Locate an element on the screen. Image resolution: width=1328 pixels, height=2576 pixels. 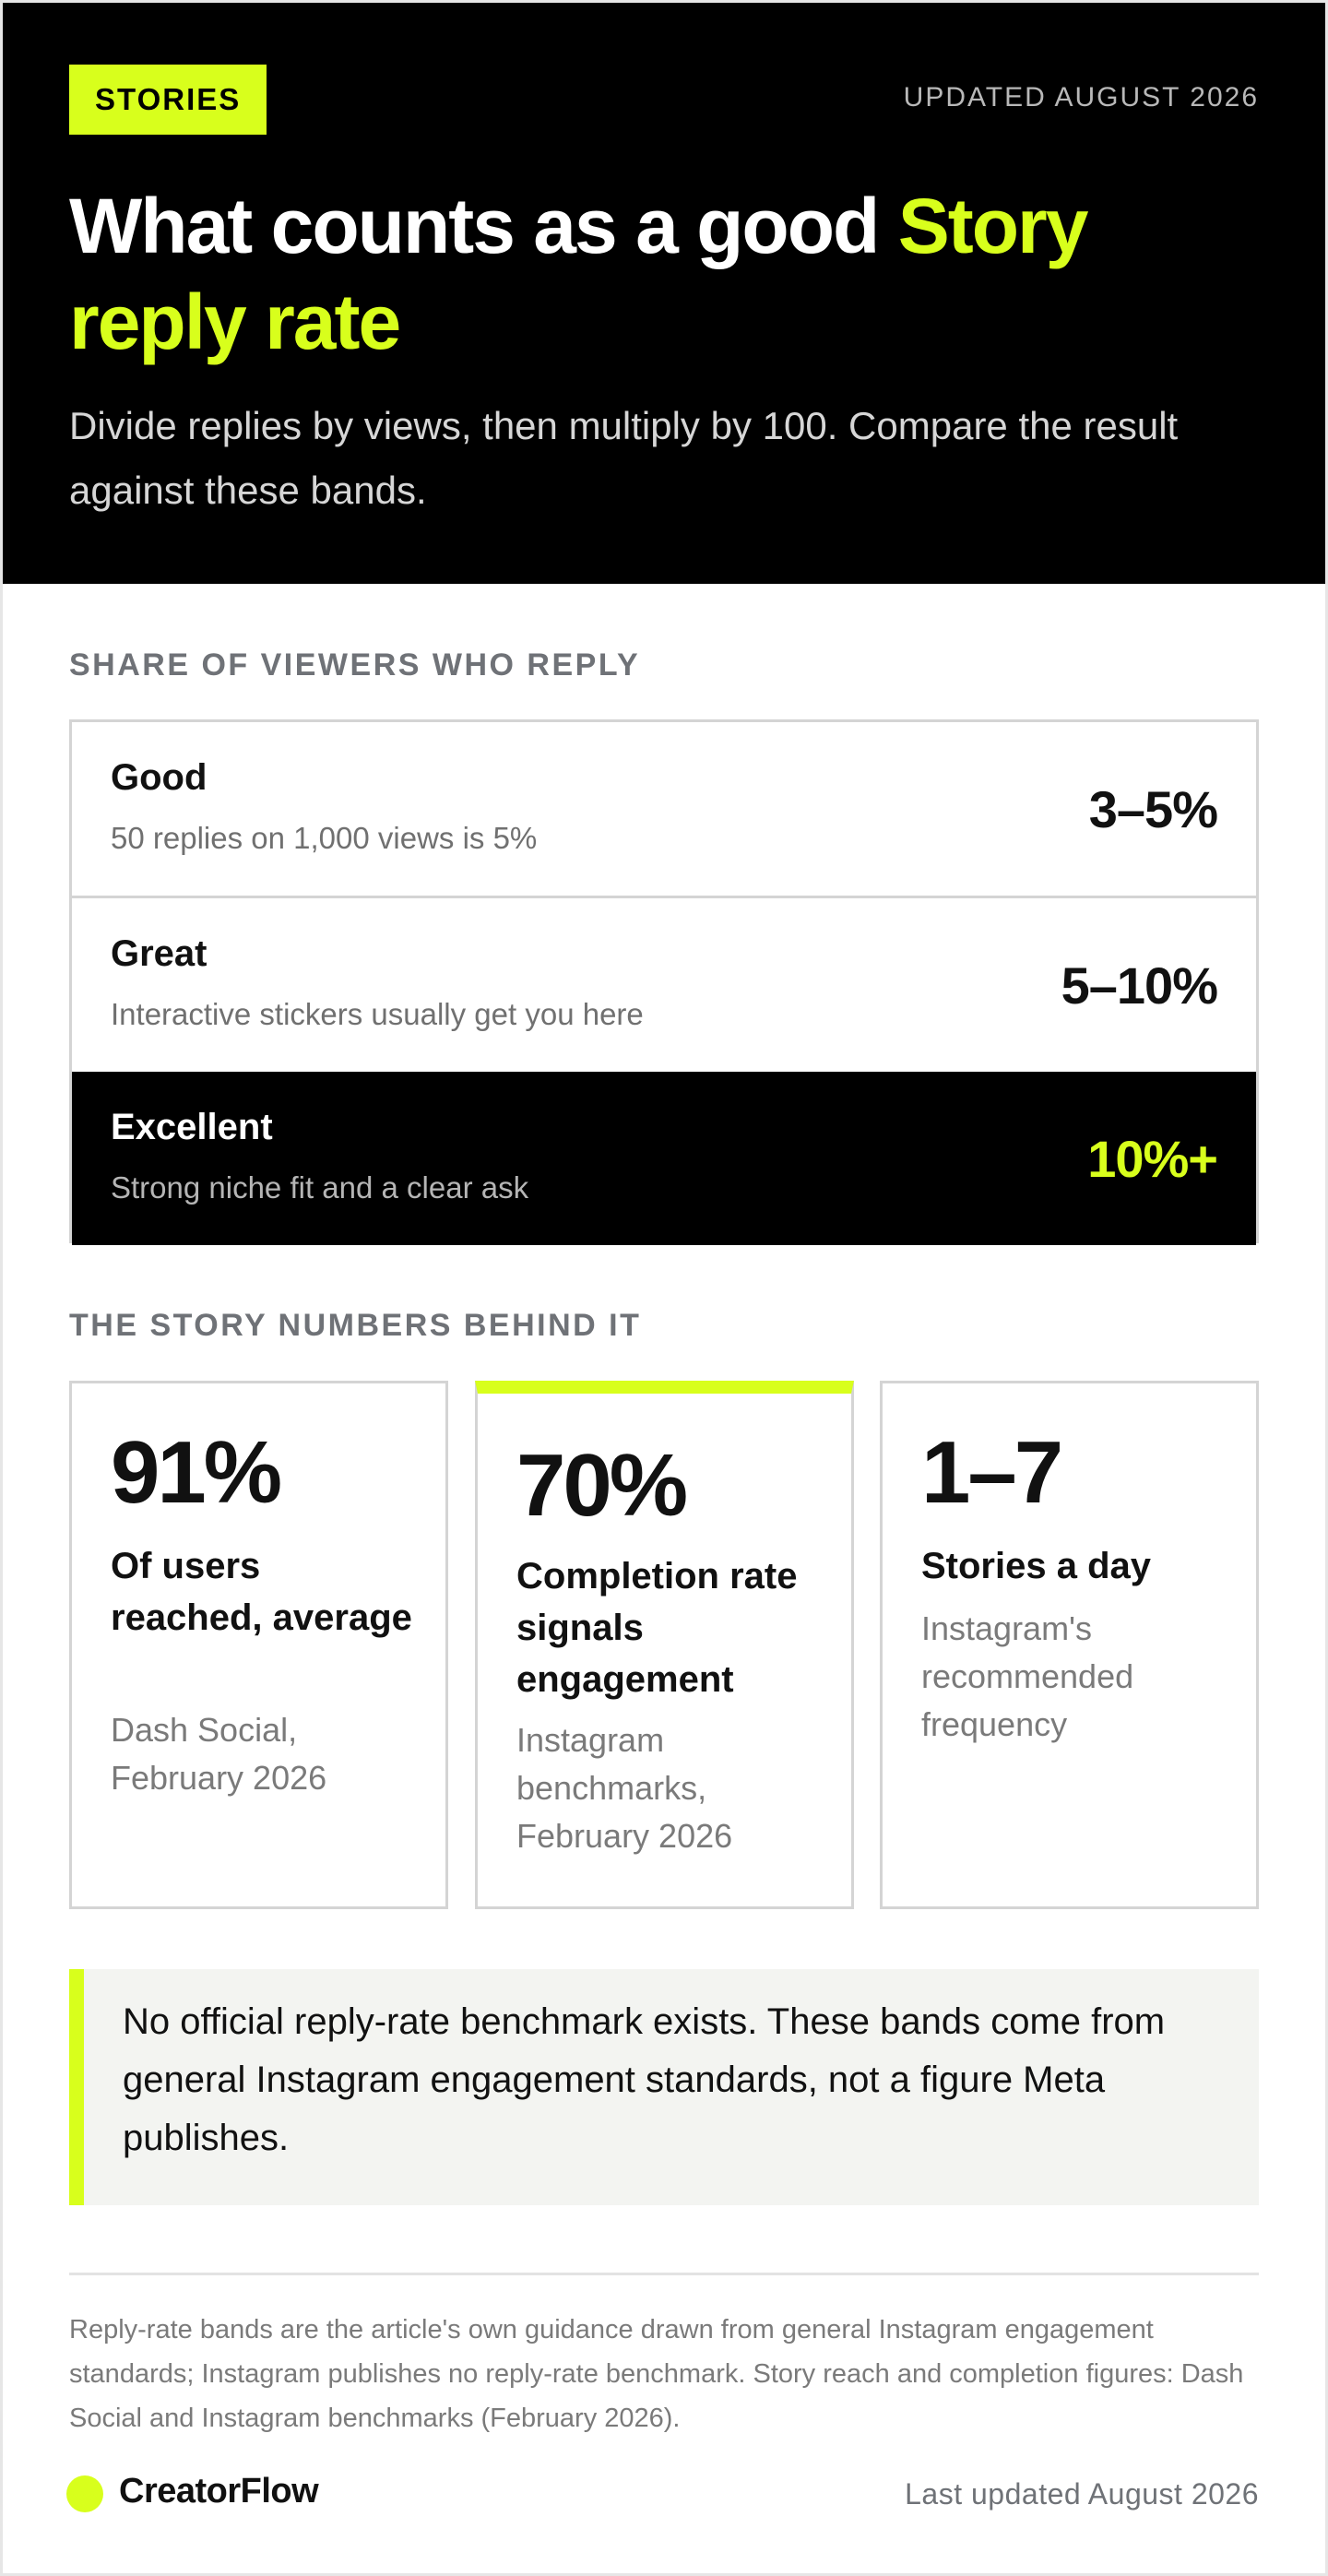
stat-label: Stories a day is located at coordinates (1036, 1566).